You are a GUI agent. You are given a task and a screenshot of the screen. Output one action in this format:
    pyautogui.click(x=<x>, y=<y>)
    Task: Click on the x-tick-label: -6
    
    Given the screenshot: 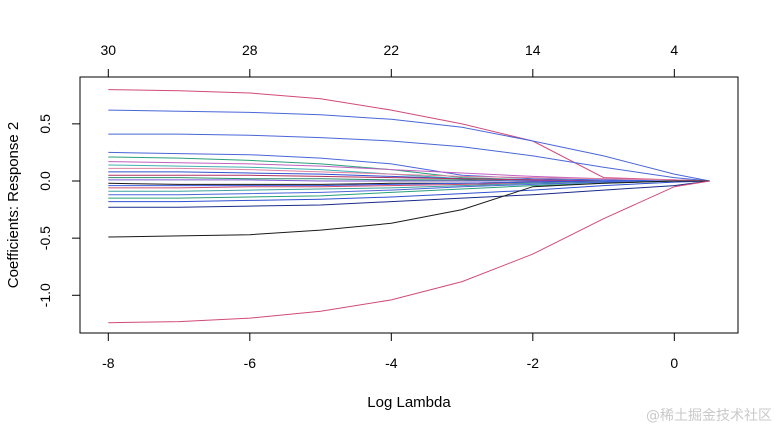 What is the action you would take?
    pyautogui.click(x=250, y=363)
    